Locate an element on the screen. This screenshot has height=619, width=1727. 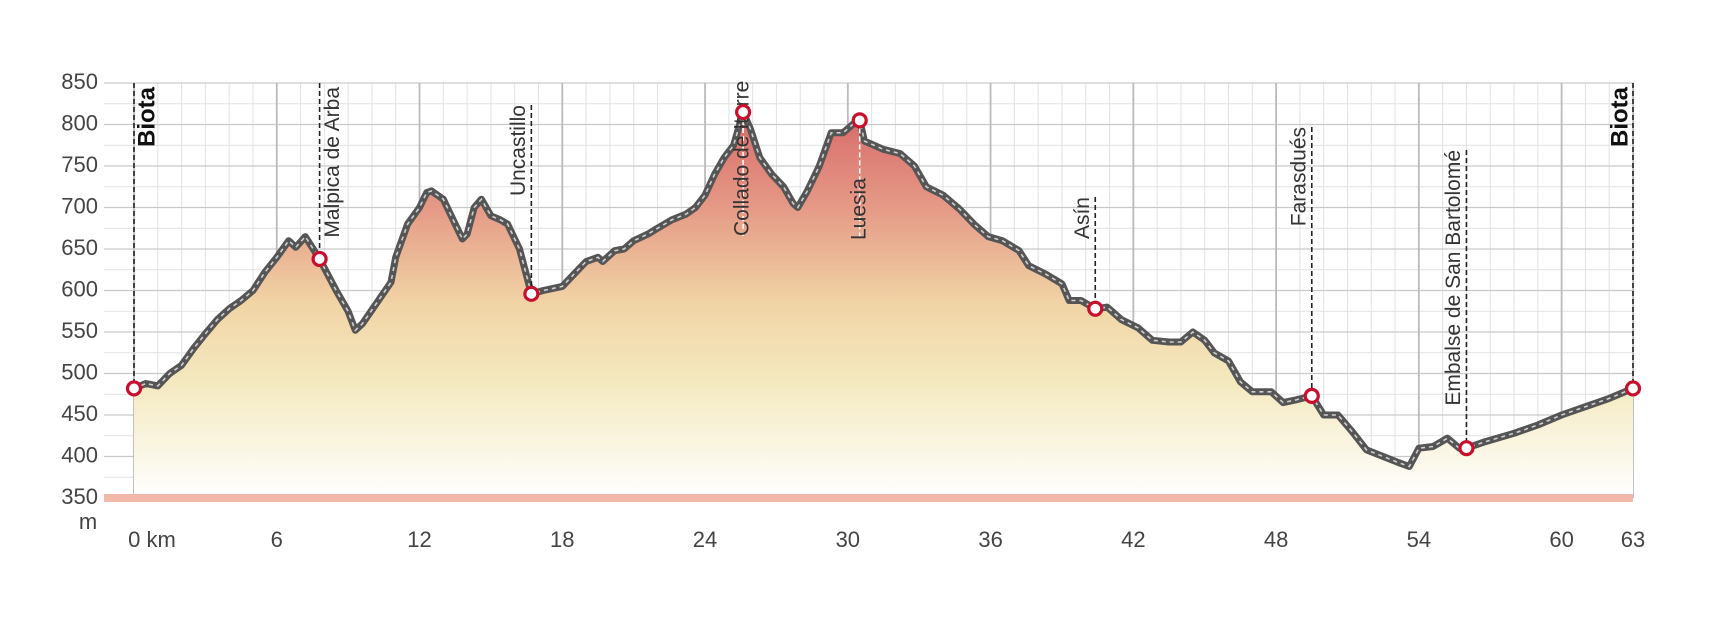
y-tick-label: 750 is located at coordinates (79, 164).